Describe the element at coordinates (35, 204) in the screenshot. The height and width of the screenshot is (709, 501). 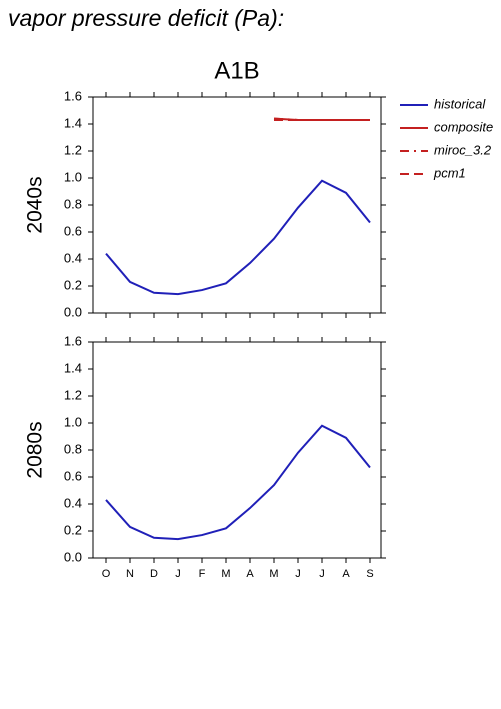
I see `y-axis-label: 2040s` at that location.